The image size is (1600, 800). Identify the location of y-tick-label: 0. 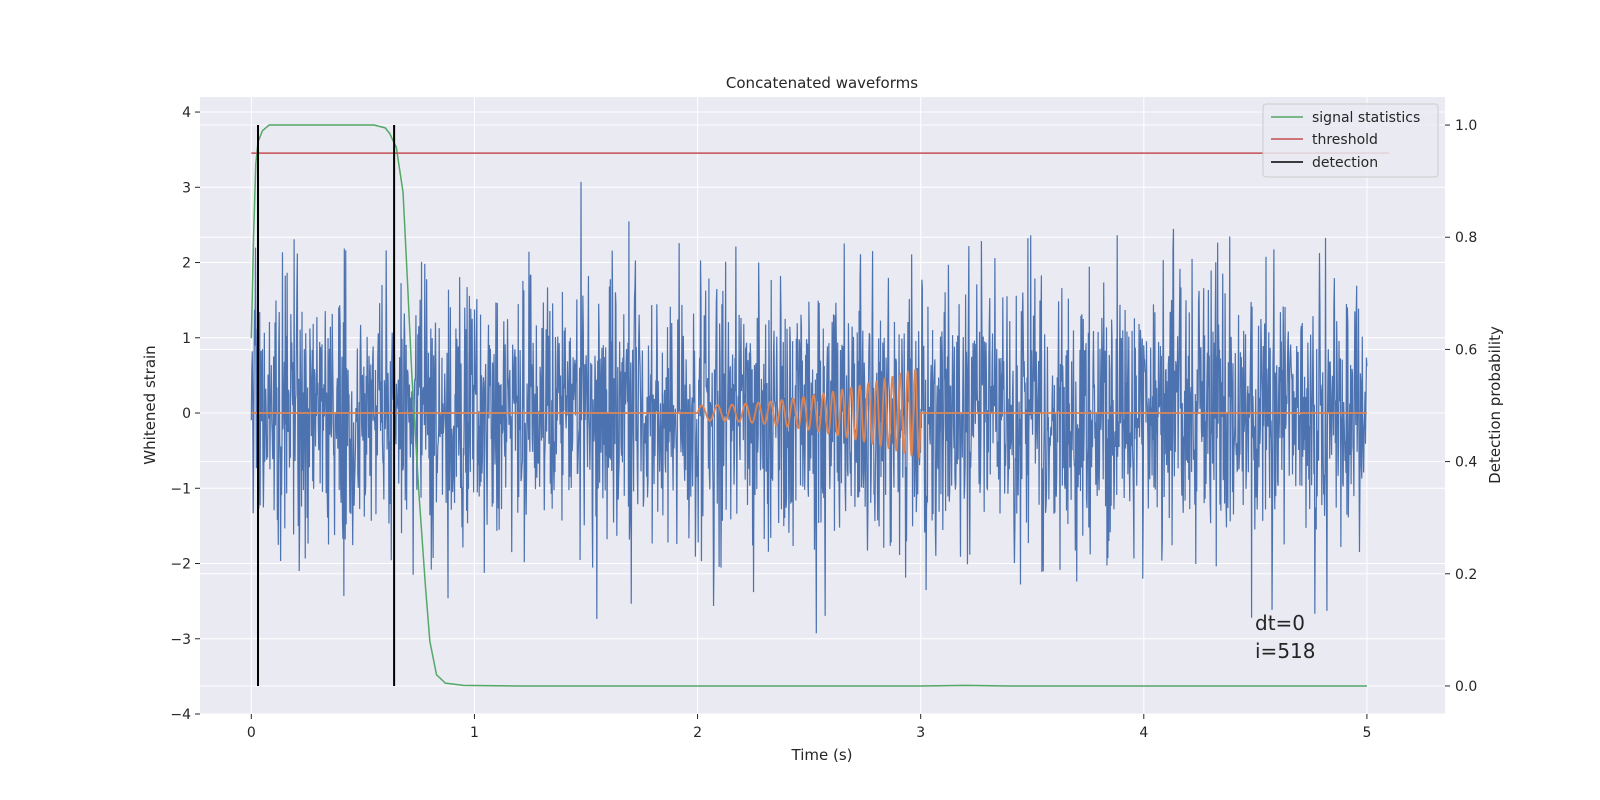
(186, 414).